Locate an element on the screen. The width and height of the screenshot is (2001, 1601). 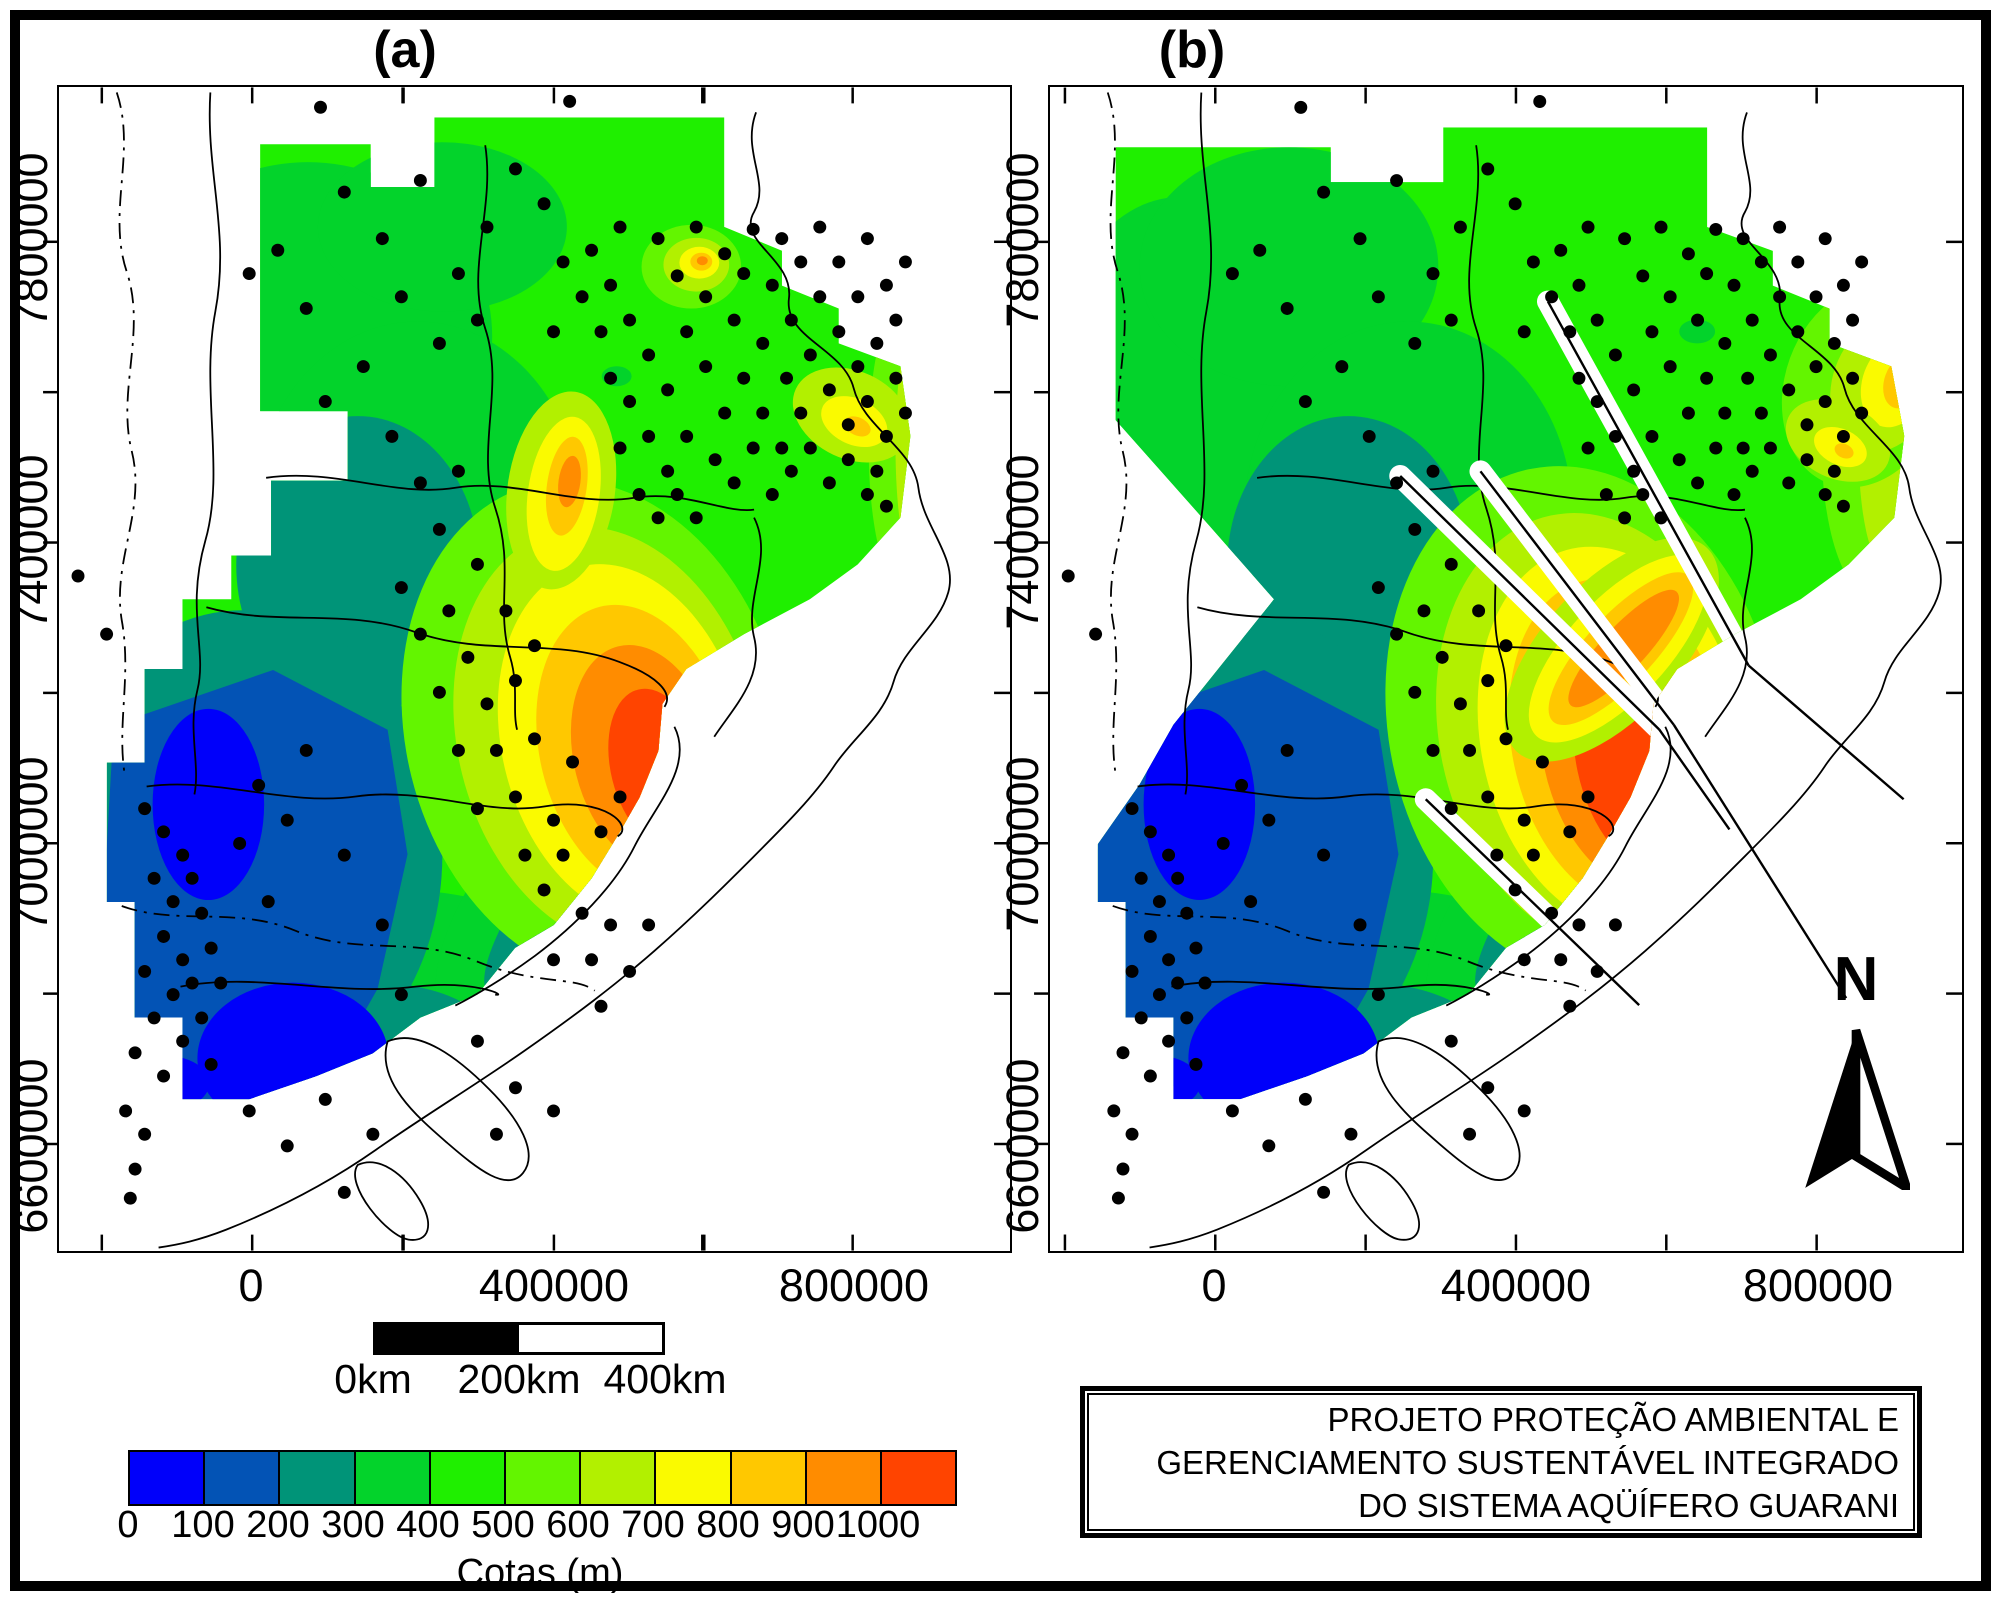
project-title-line: DO SISTEMA AQÜÍFERO GUARANI is located at coordinates (1628, 1505).